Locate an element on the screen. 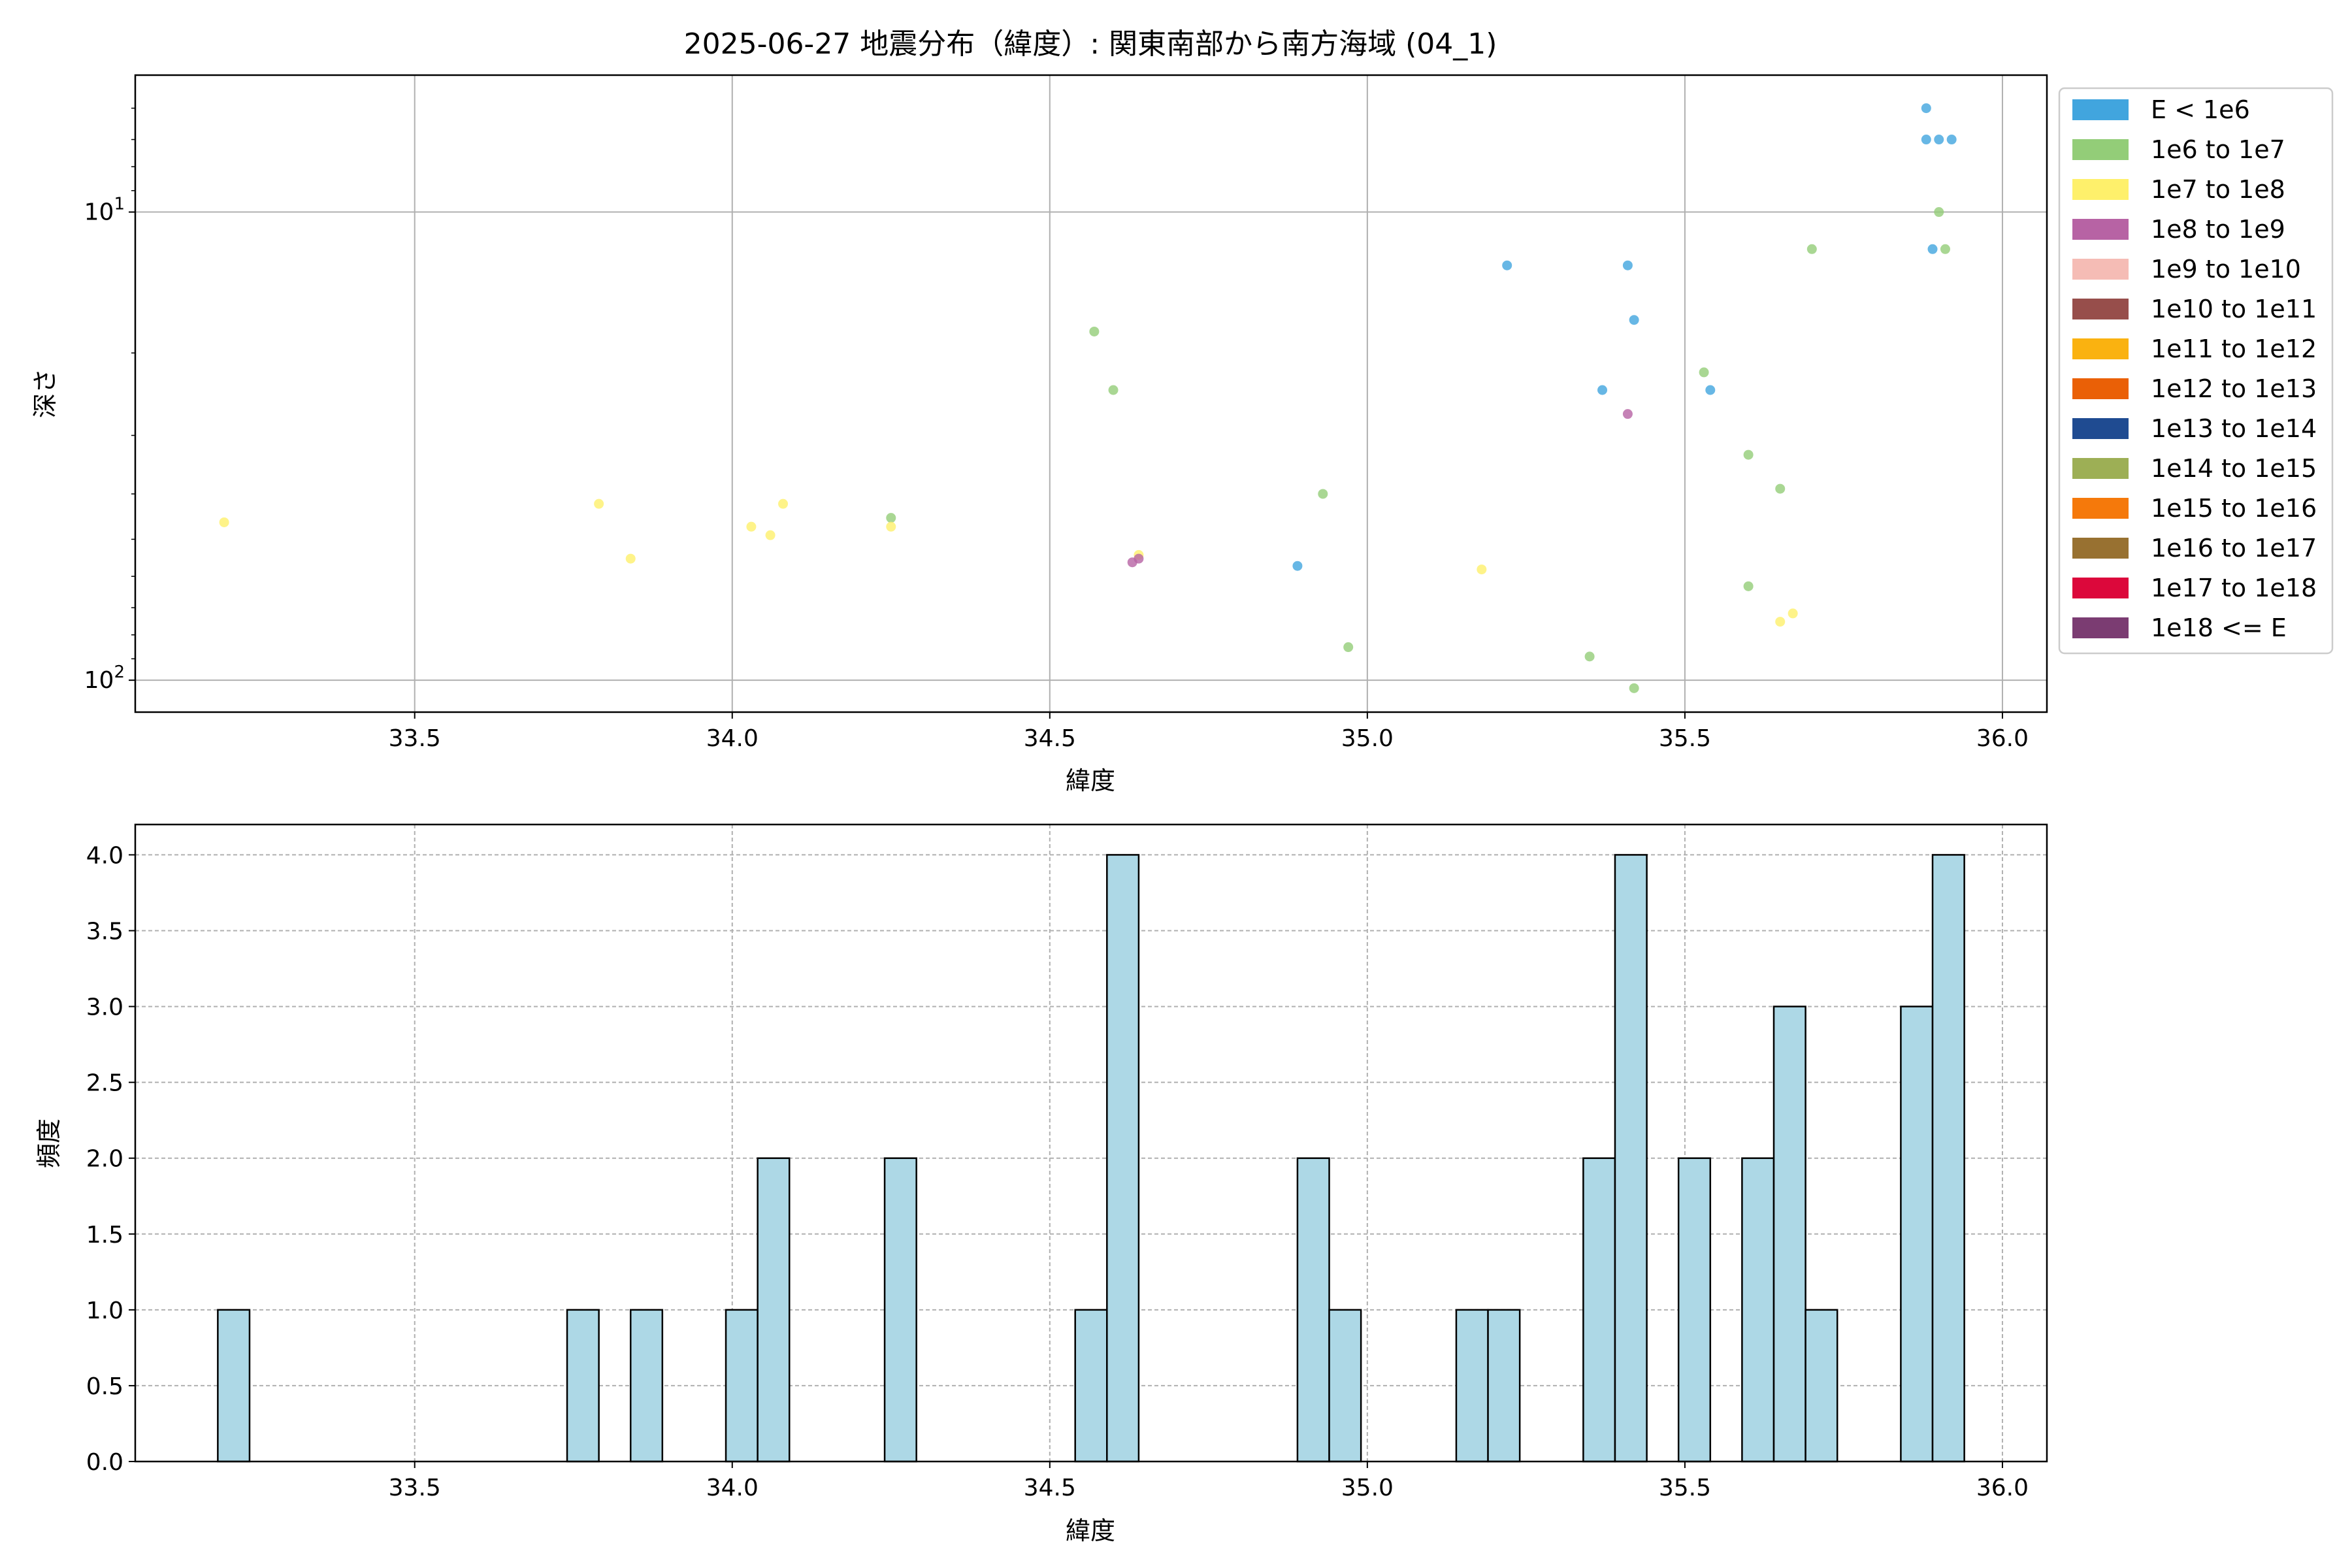  scatter-y-ticks: 101 102 is located at coordinates (109, 400).